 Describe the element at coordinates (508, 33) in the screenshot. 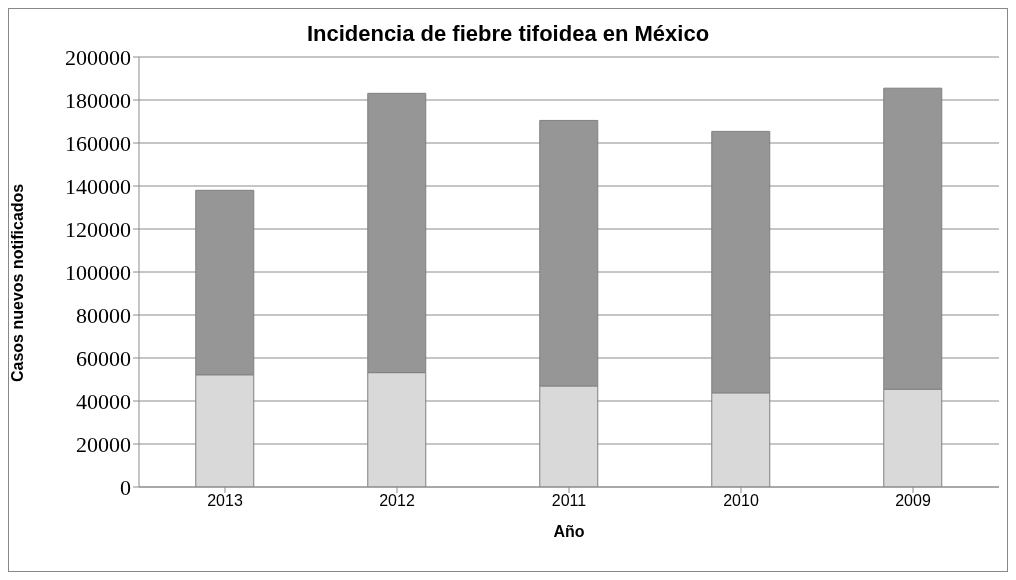

I see `chart-title: Incidencia de fiebre tifoidea en México` at that location.